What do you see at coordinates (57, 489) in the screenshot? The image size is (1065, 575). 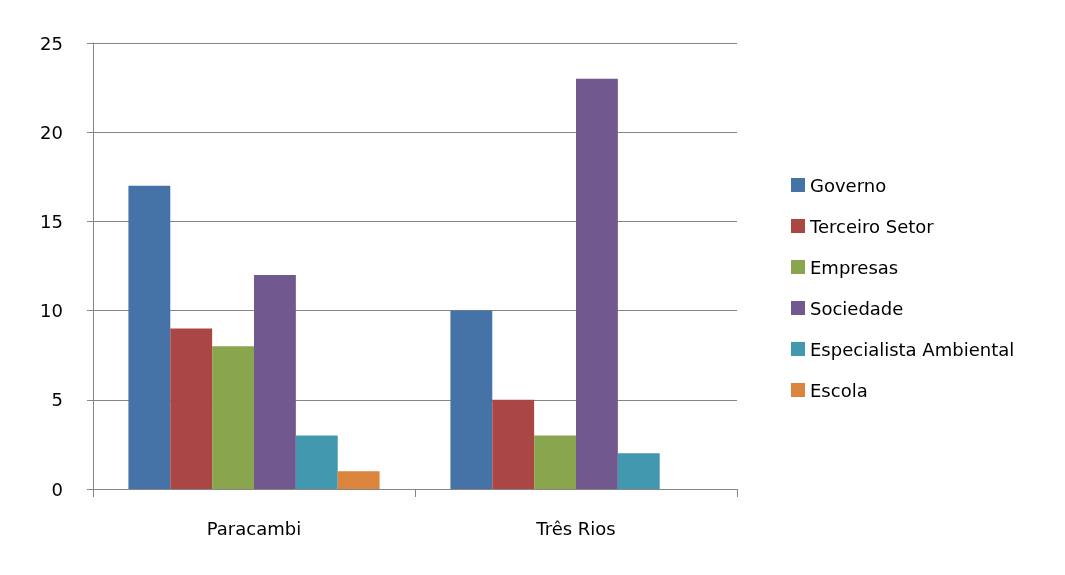 I see `y-tick-label: 0` at bounding box center [57, 489].